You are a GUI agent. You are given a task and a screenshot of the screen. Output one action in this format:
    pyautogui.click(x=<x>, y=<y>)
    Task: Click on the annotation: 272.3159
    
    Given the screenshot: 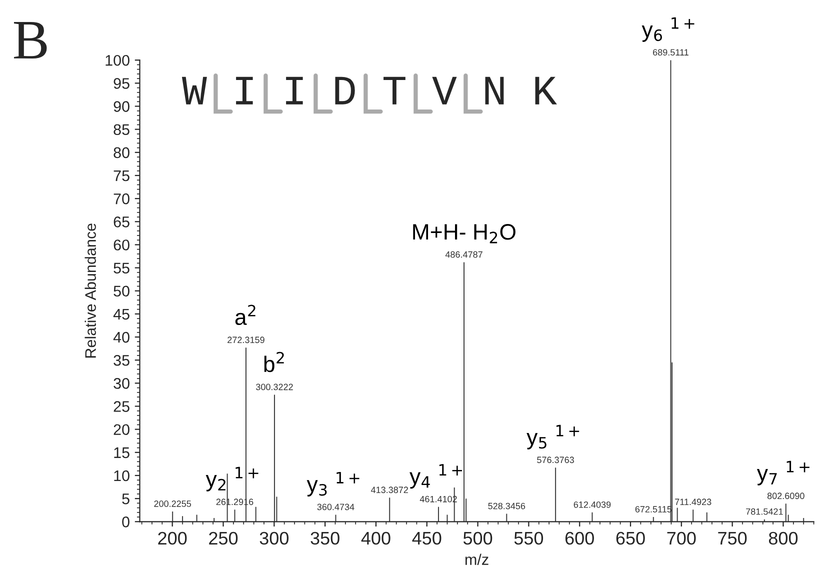 What is the action you would take?
    pyautogui.click(x=246, y=340)
    